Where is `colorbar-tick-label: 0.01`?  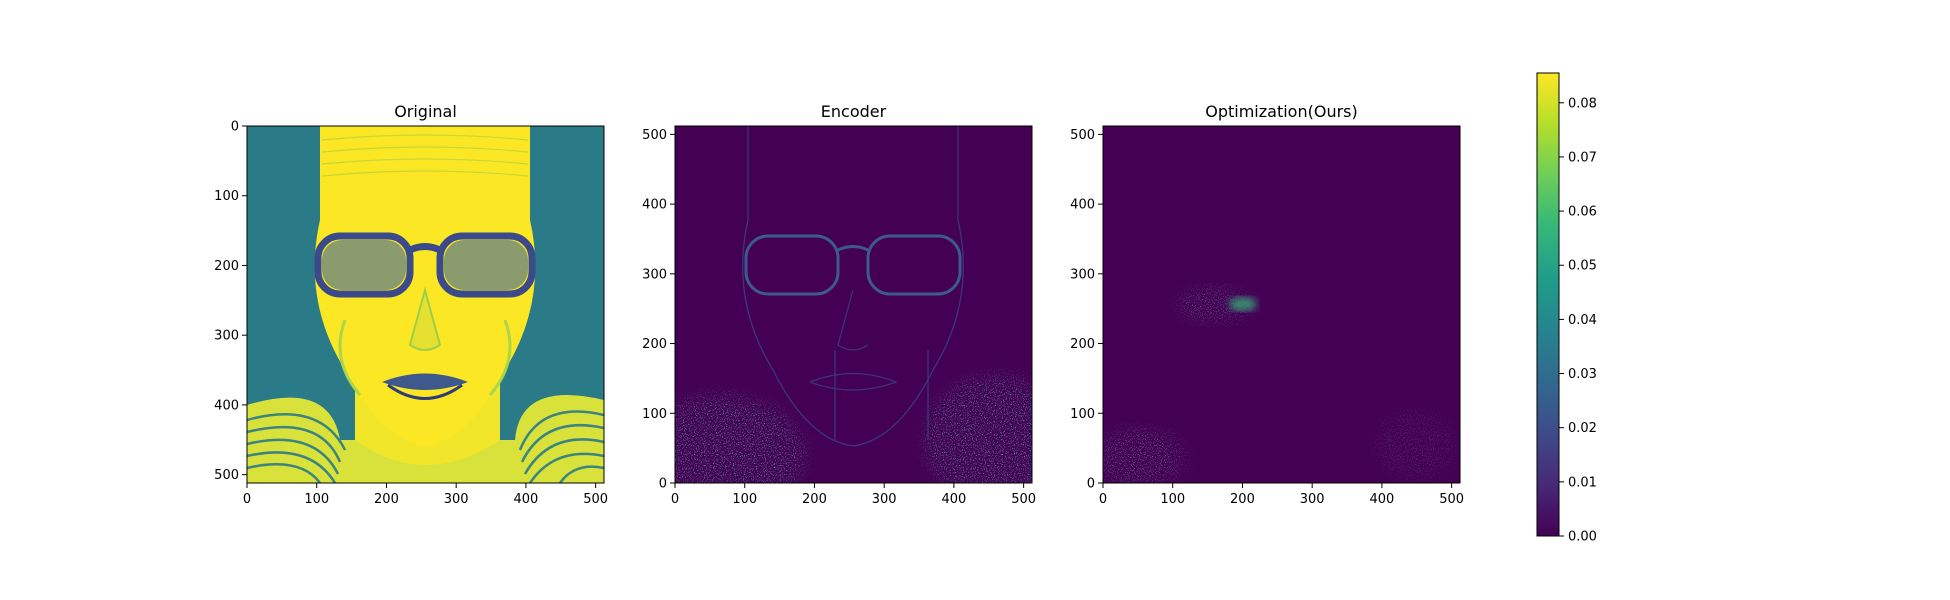 colorbar-tick-label: 0.01 is located at coordinates (1582, 482).